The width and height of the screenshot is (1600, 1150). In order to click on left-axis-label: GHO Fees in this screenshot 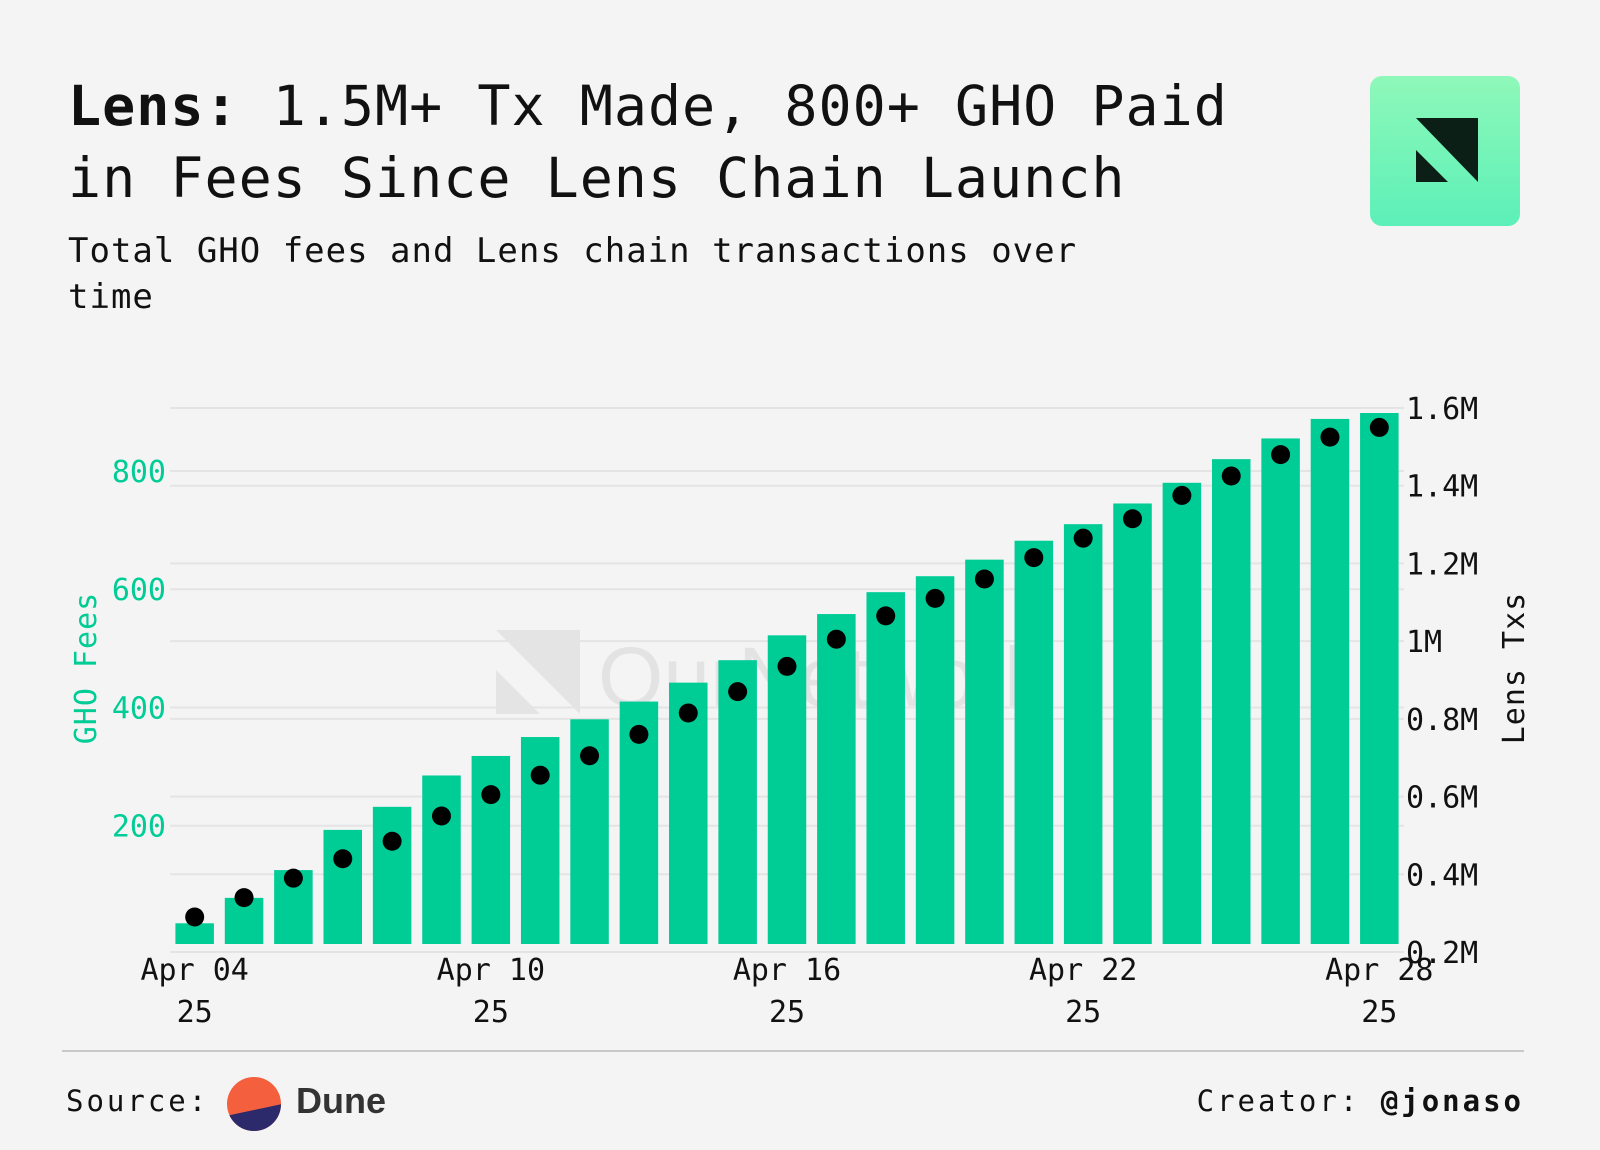, I will do `click(86, 668)`.